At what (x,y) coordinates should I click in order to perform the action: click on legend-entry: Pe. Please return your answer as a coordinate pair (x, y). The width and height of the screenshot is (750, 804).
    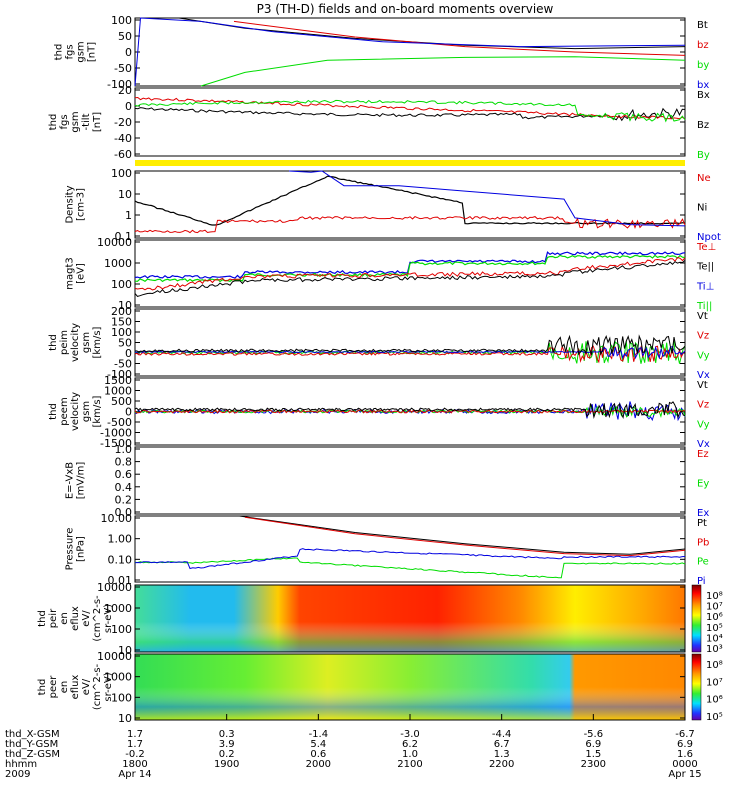
    Looking at the image, I should click on (703, 562).